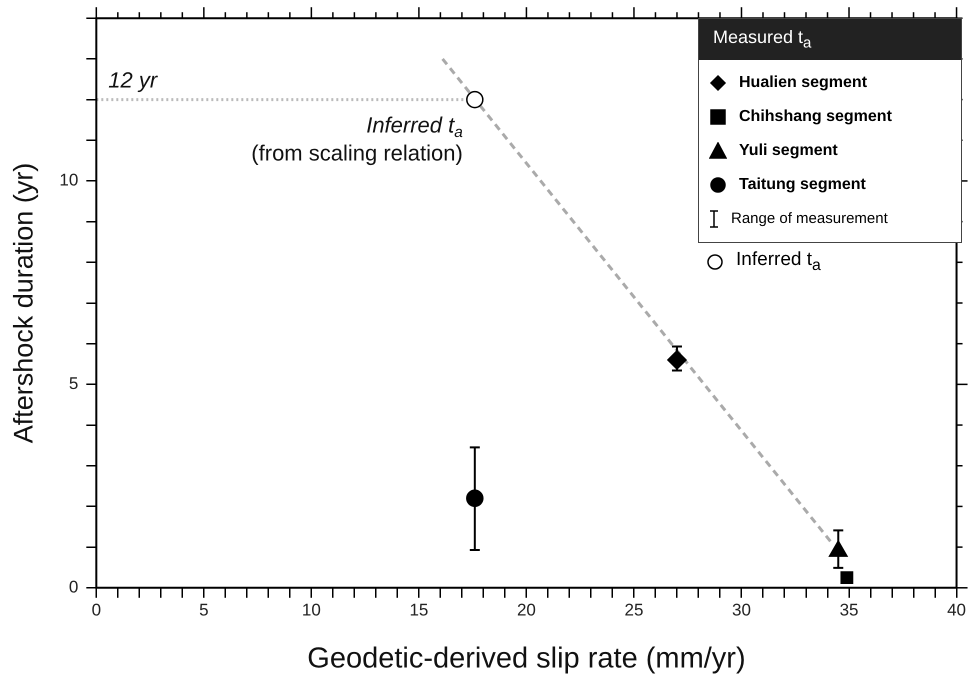  Describe the element at coordinates (526, 610) in the screenshot. I see `x-tick-label: 20` at that location.